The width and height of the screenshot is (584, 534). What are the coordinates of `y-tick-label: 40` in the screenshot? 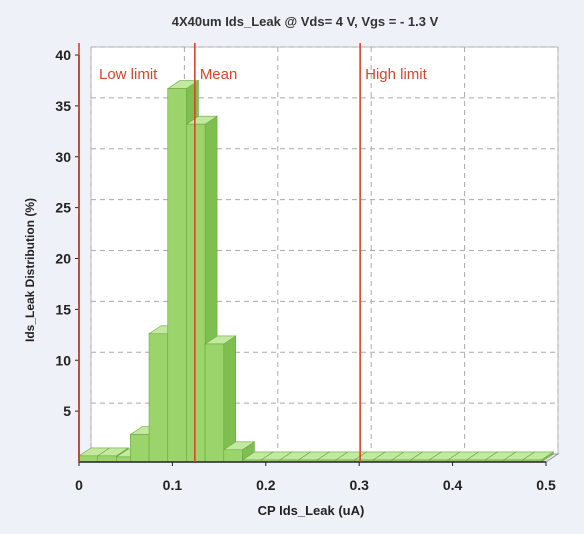 It's located at (63, 55).